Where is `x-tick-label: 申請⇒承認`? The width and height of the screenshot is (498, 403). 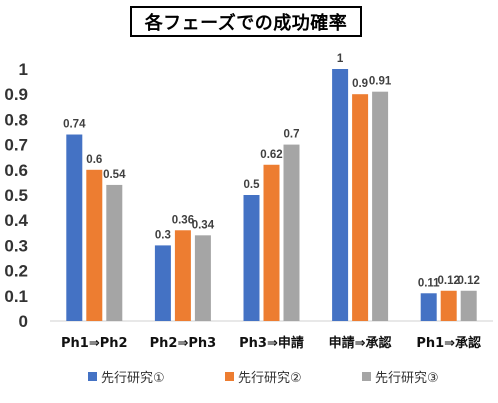
x-tick-label: 申請⇒承認 is located at coordinates (360, 343).